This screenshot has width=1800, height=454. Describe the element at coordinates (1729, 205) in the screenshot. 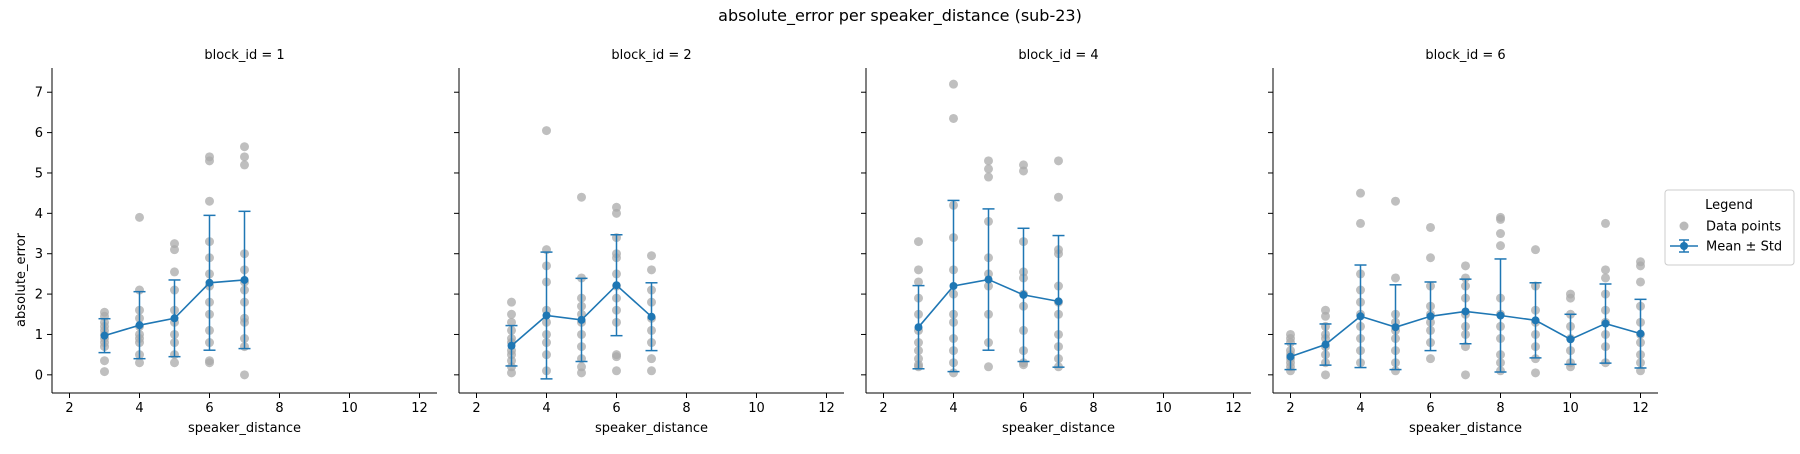

I see `legend-title: Legend` at that location.